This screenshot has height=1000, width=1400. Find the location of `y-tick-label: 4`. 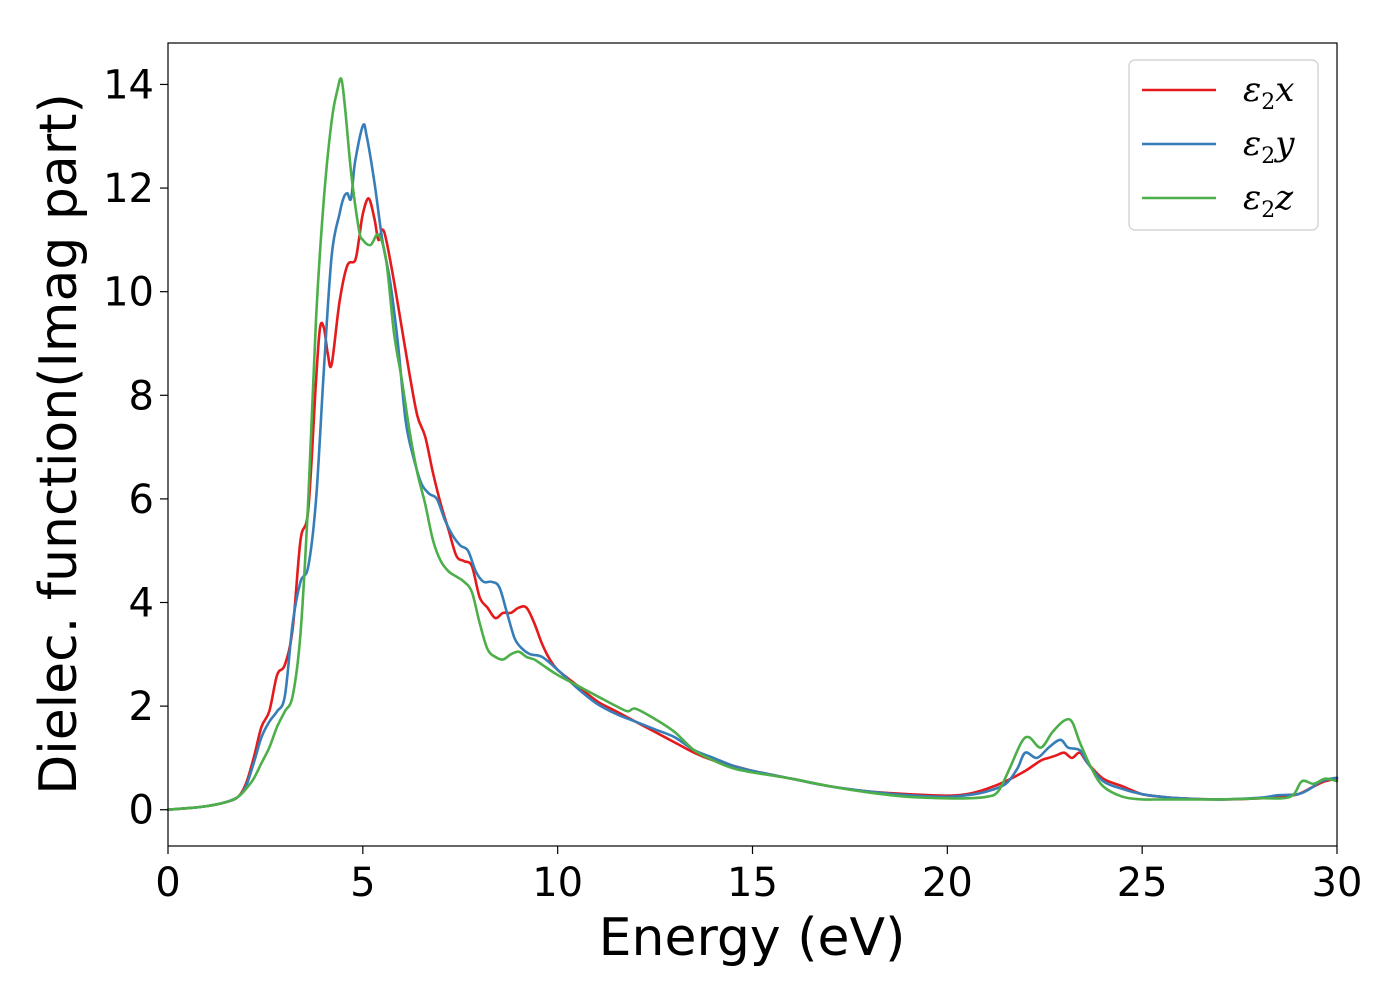

y-tick-label: 4 is located at coordinates (141, 604).